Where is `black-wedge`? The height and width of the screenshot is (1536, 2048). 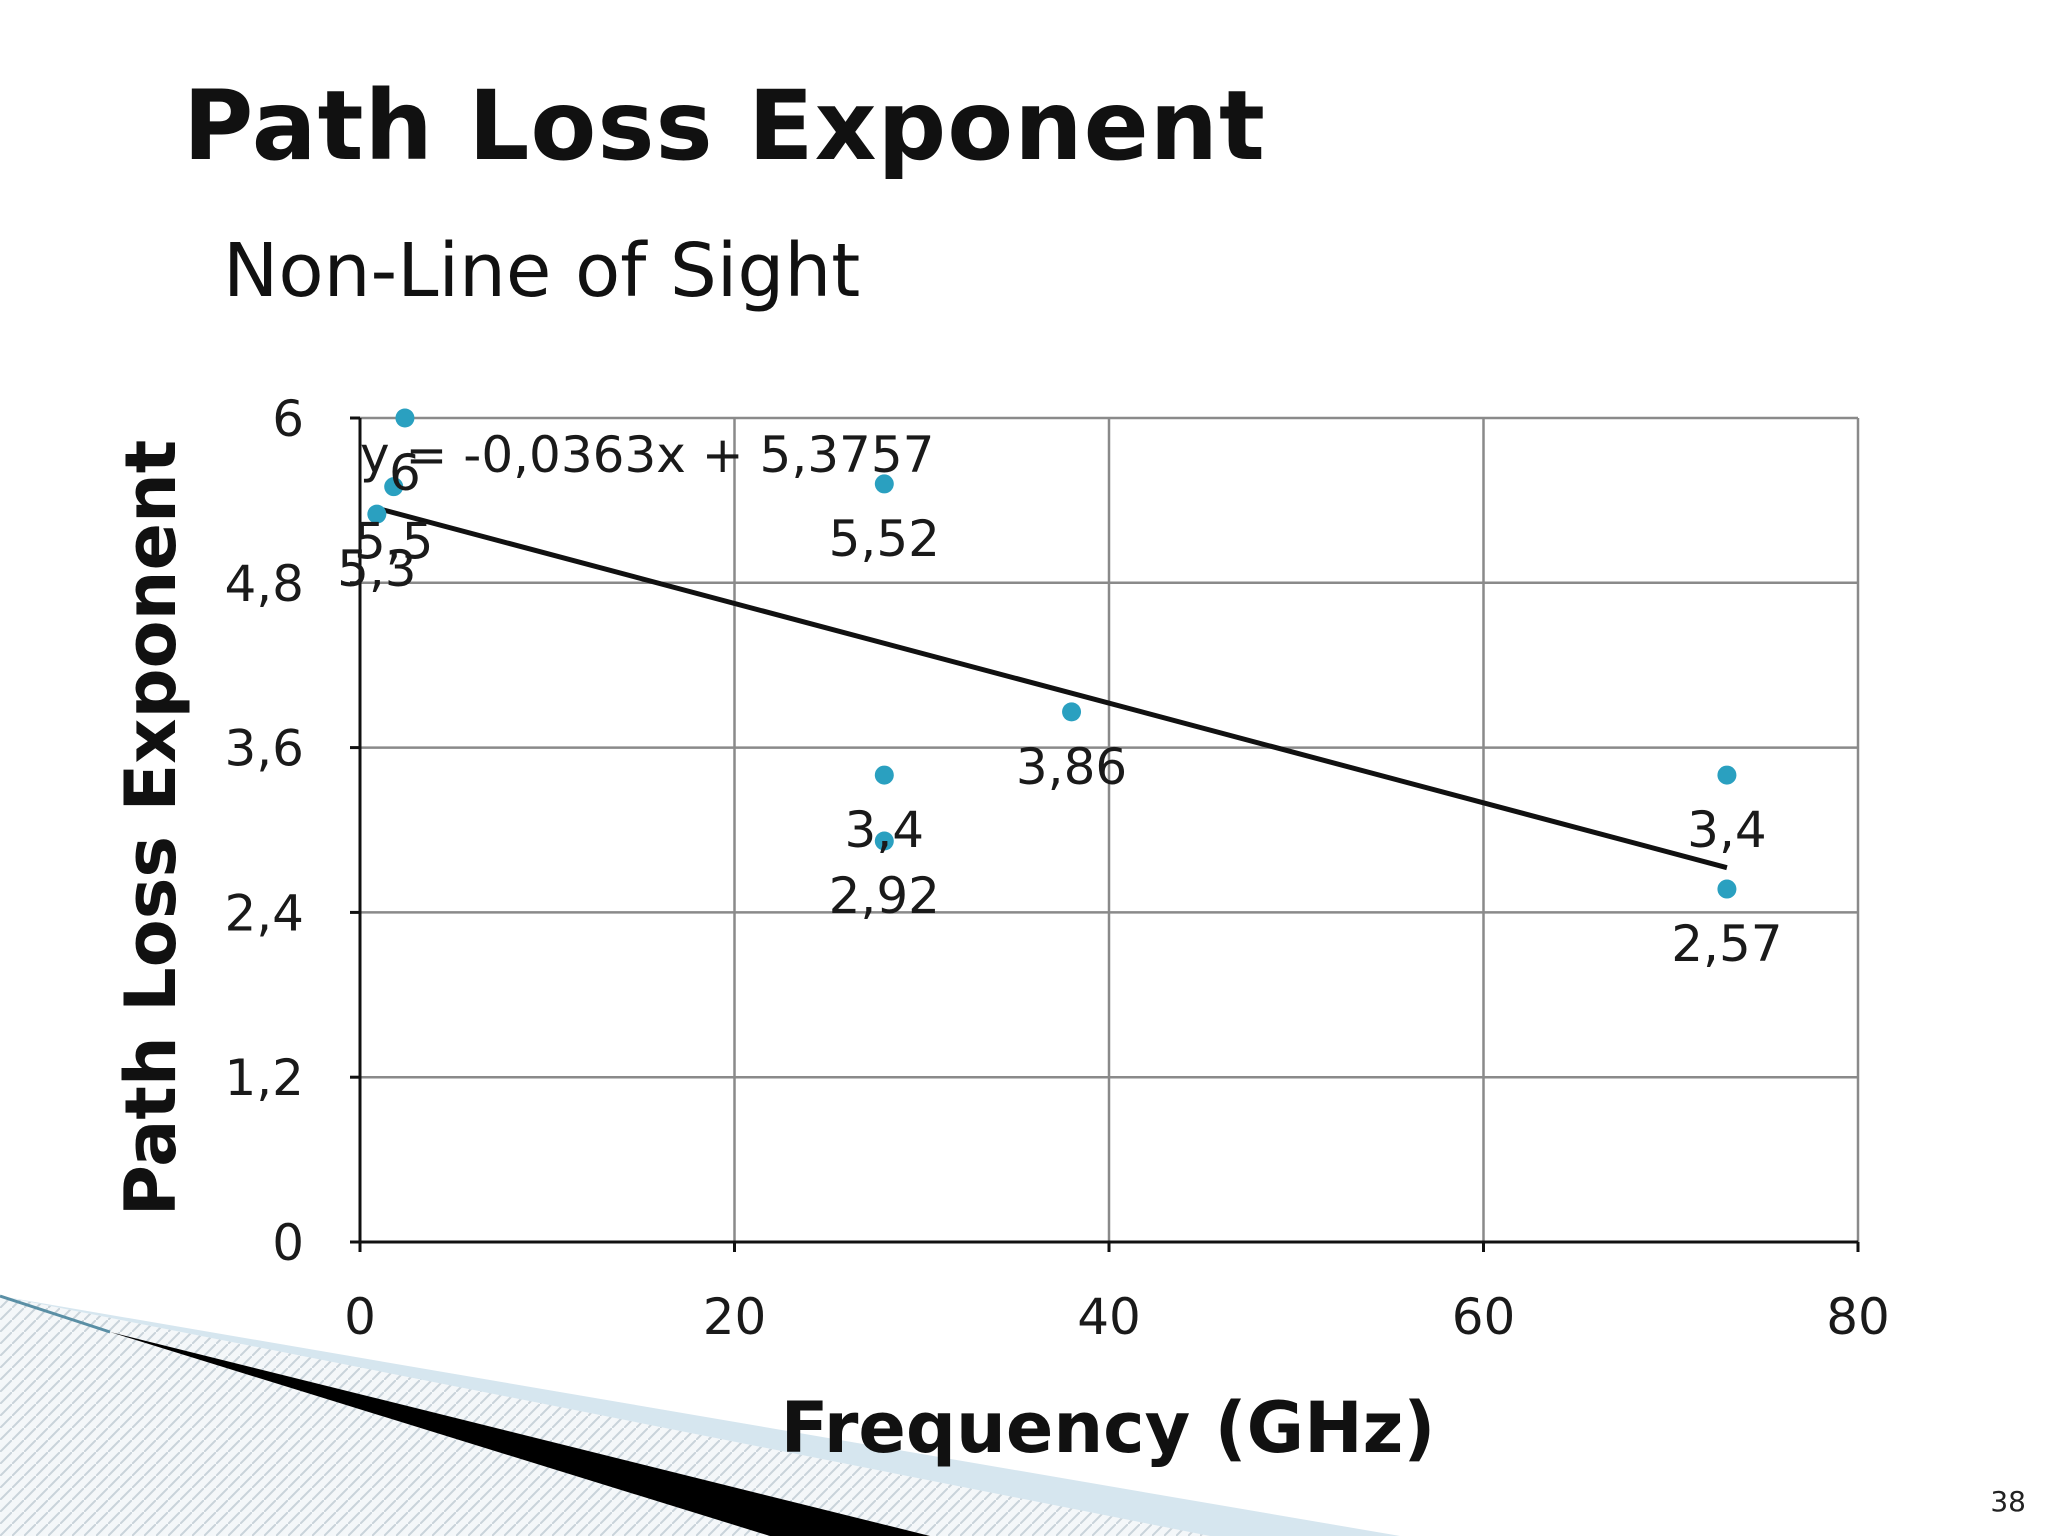
black-wedge is located at coordinates (520, 1434).